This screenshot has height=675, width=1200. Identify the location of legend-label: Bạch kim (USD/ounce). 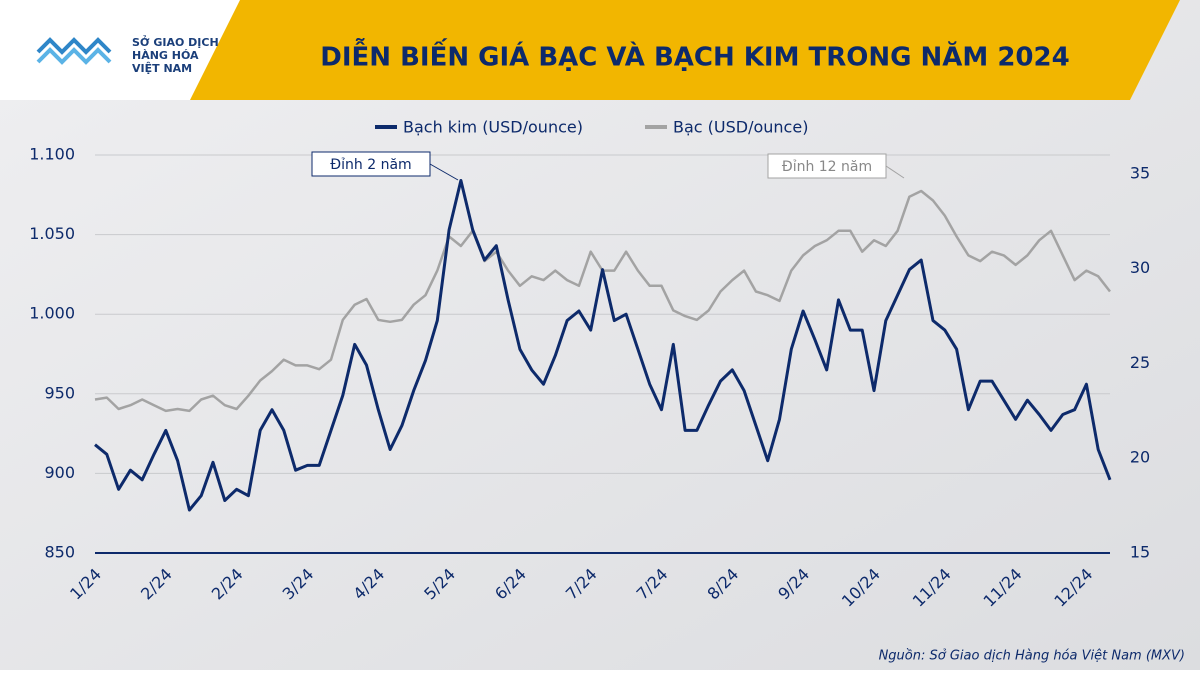
(493, 127).